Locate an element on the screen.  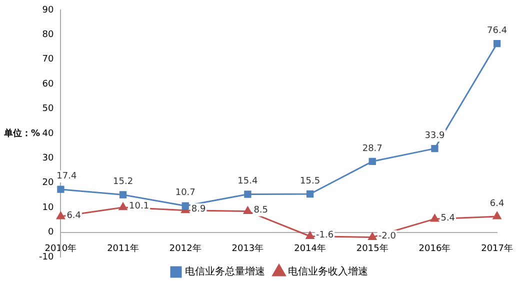
x-tick-label: 2010年 is located at coordinates (60, 248).